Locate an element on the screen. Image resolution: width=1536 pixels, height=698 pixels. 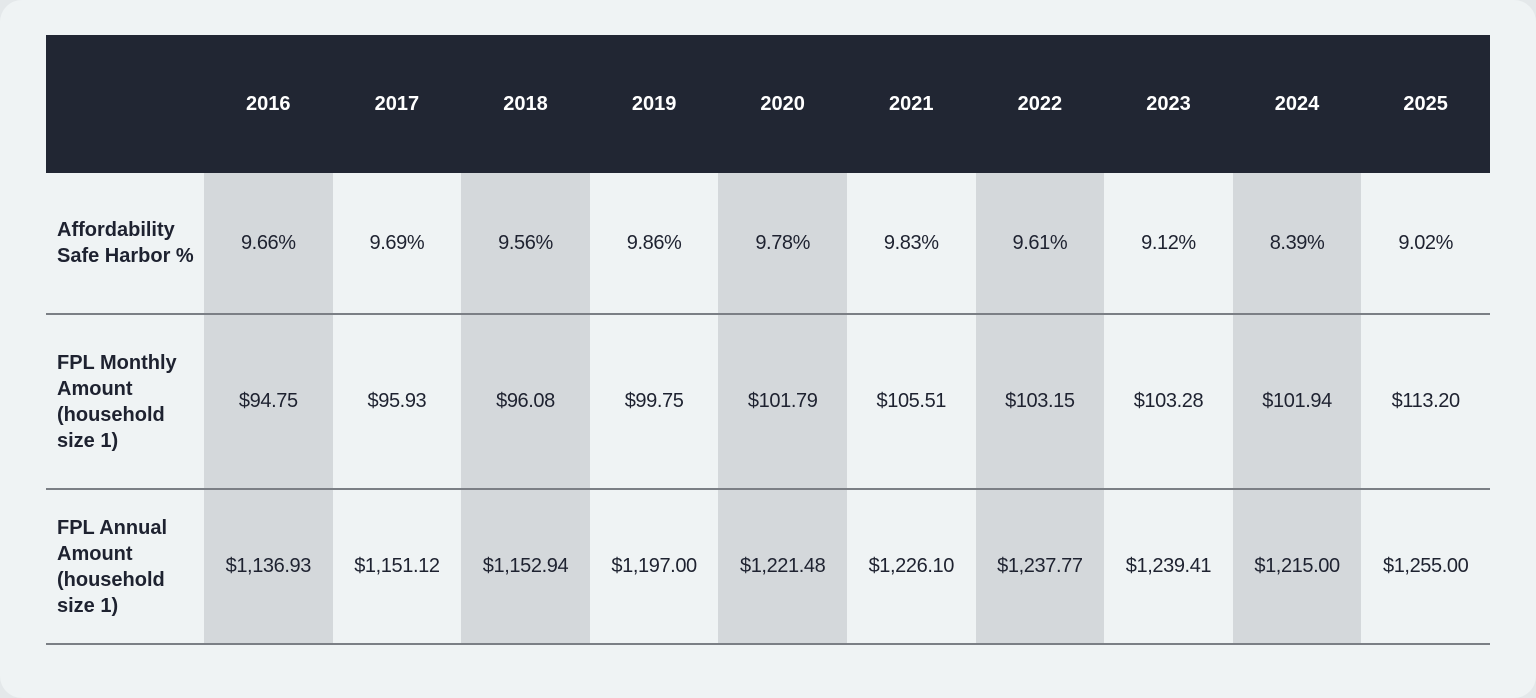
table-cell: $101.79 is located at coordinates (782, 401).